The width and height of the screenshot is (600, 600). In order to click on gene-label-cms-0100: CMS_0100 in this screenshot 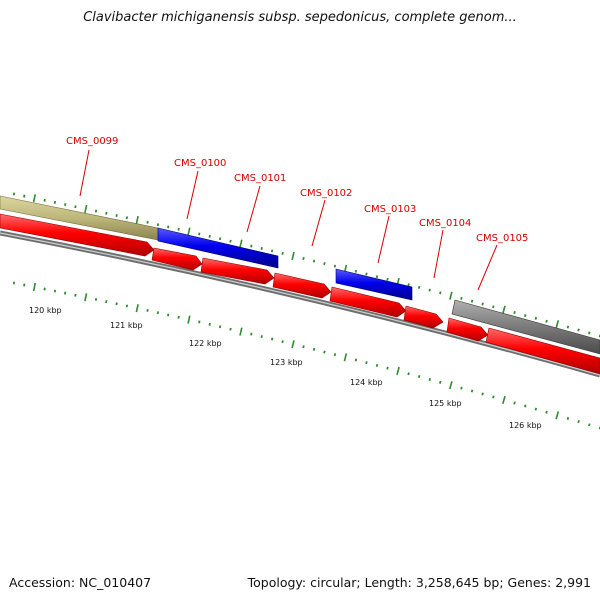, I will do `click(200, 163)`.